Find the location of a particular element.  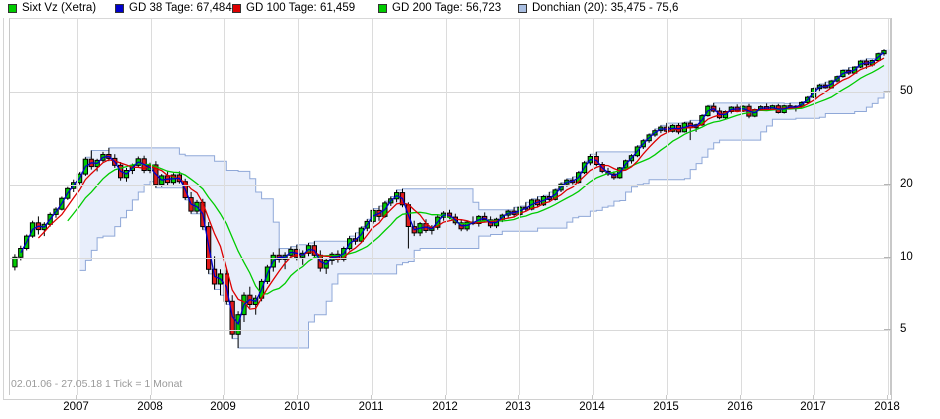

legend-item-series-price: Sixt Vz (Xetra) is located at coordinates (52, 7).